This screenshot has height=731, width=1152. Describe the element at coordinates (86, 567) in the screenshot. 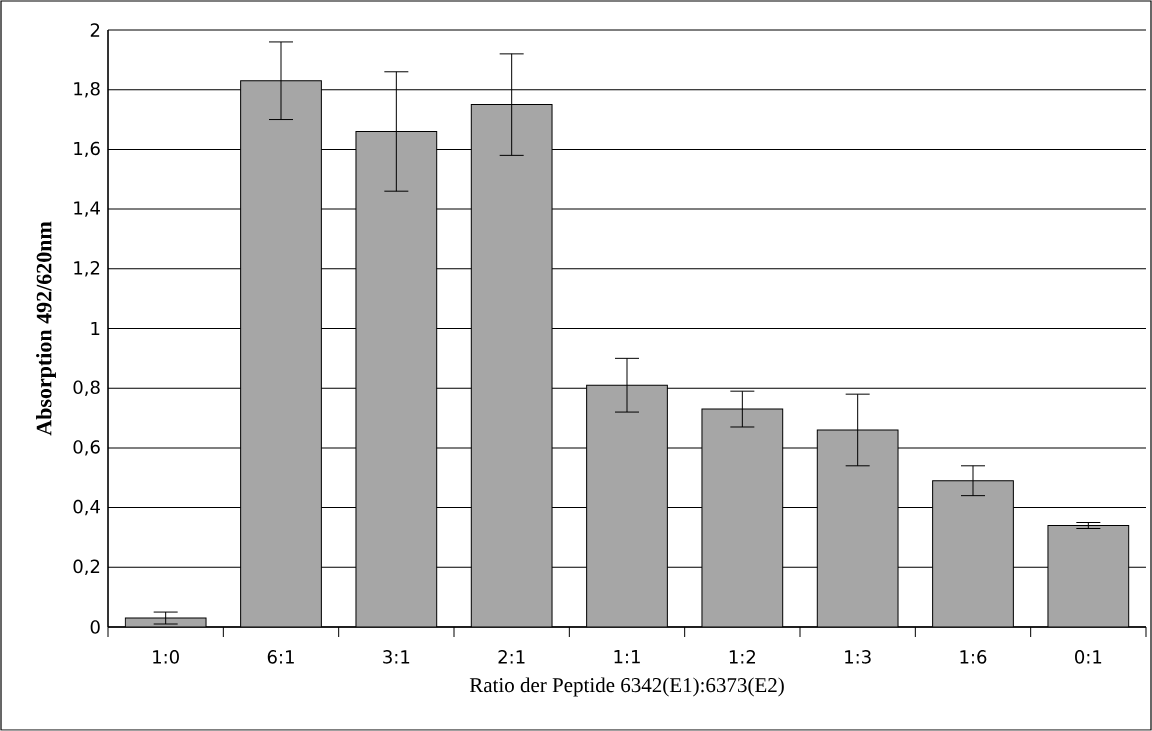

I see `y-tick-label: 0,2` at that location.